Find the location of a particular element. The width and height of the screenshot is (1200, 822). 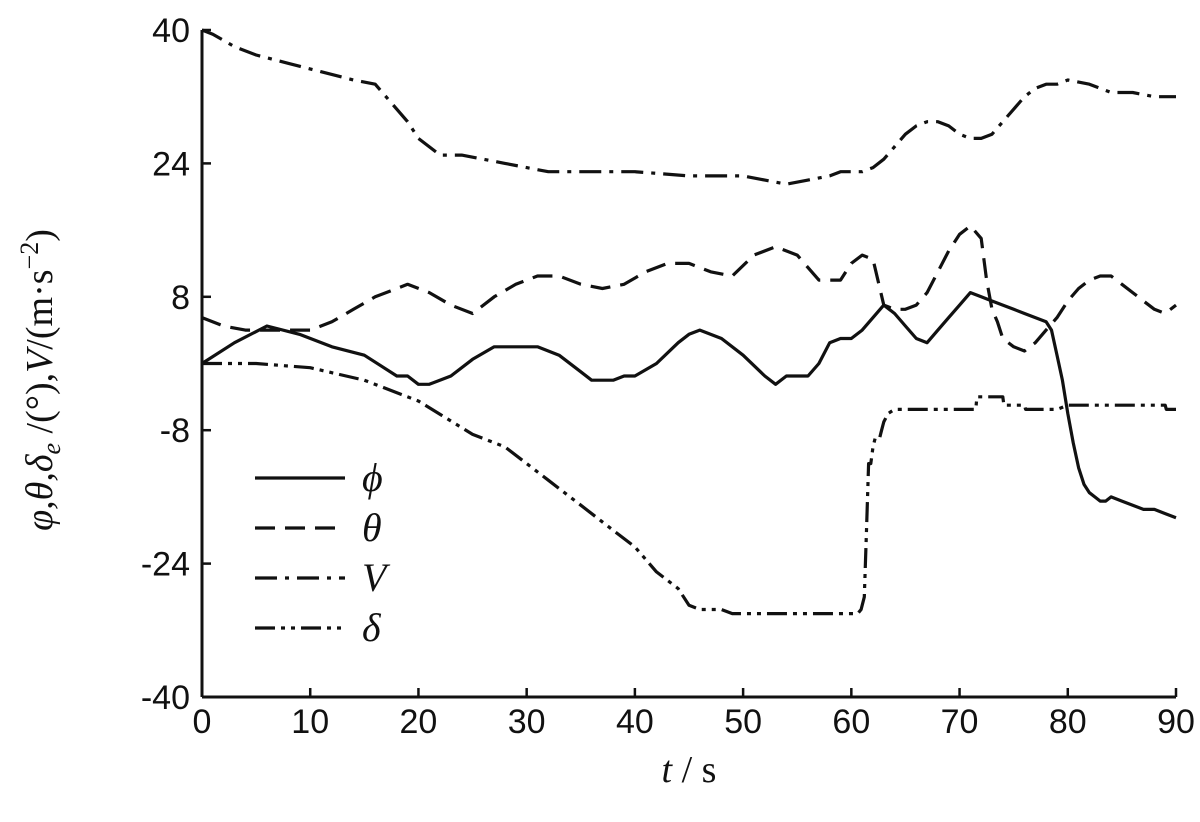

x-tick-label: 40 is located at coordinates (635, 722).